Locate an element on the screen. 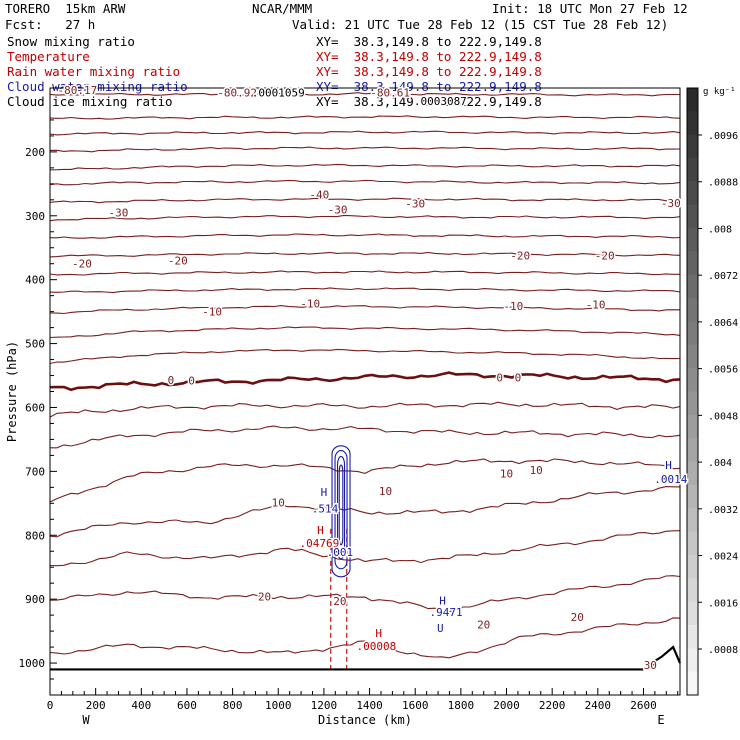 This screenshot has width=740, height=740. extremum-label: .9471 is located at coordinates (445, 612).